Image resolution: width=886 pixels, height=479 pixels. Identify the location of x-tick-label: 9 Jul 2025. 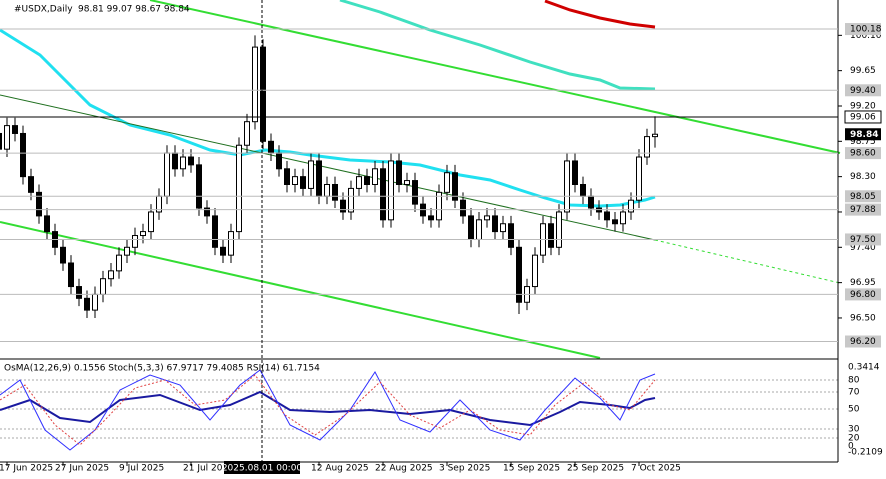
(141, 469).